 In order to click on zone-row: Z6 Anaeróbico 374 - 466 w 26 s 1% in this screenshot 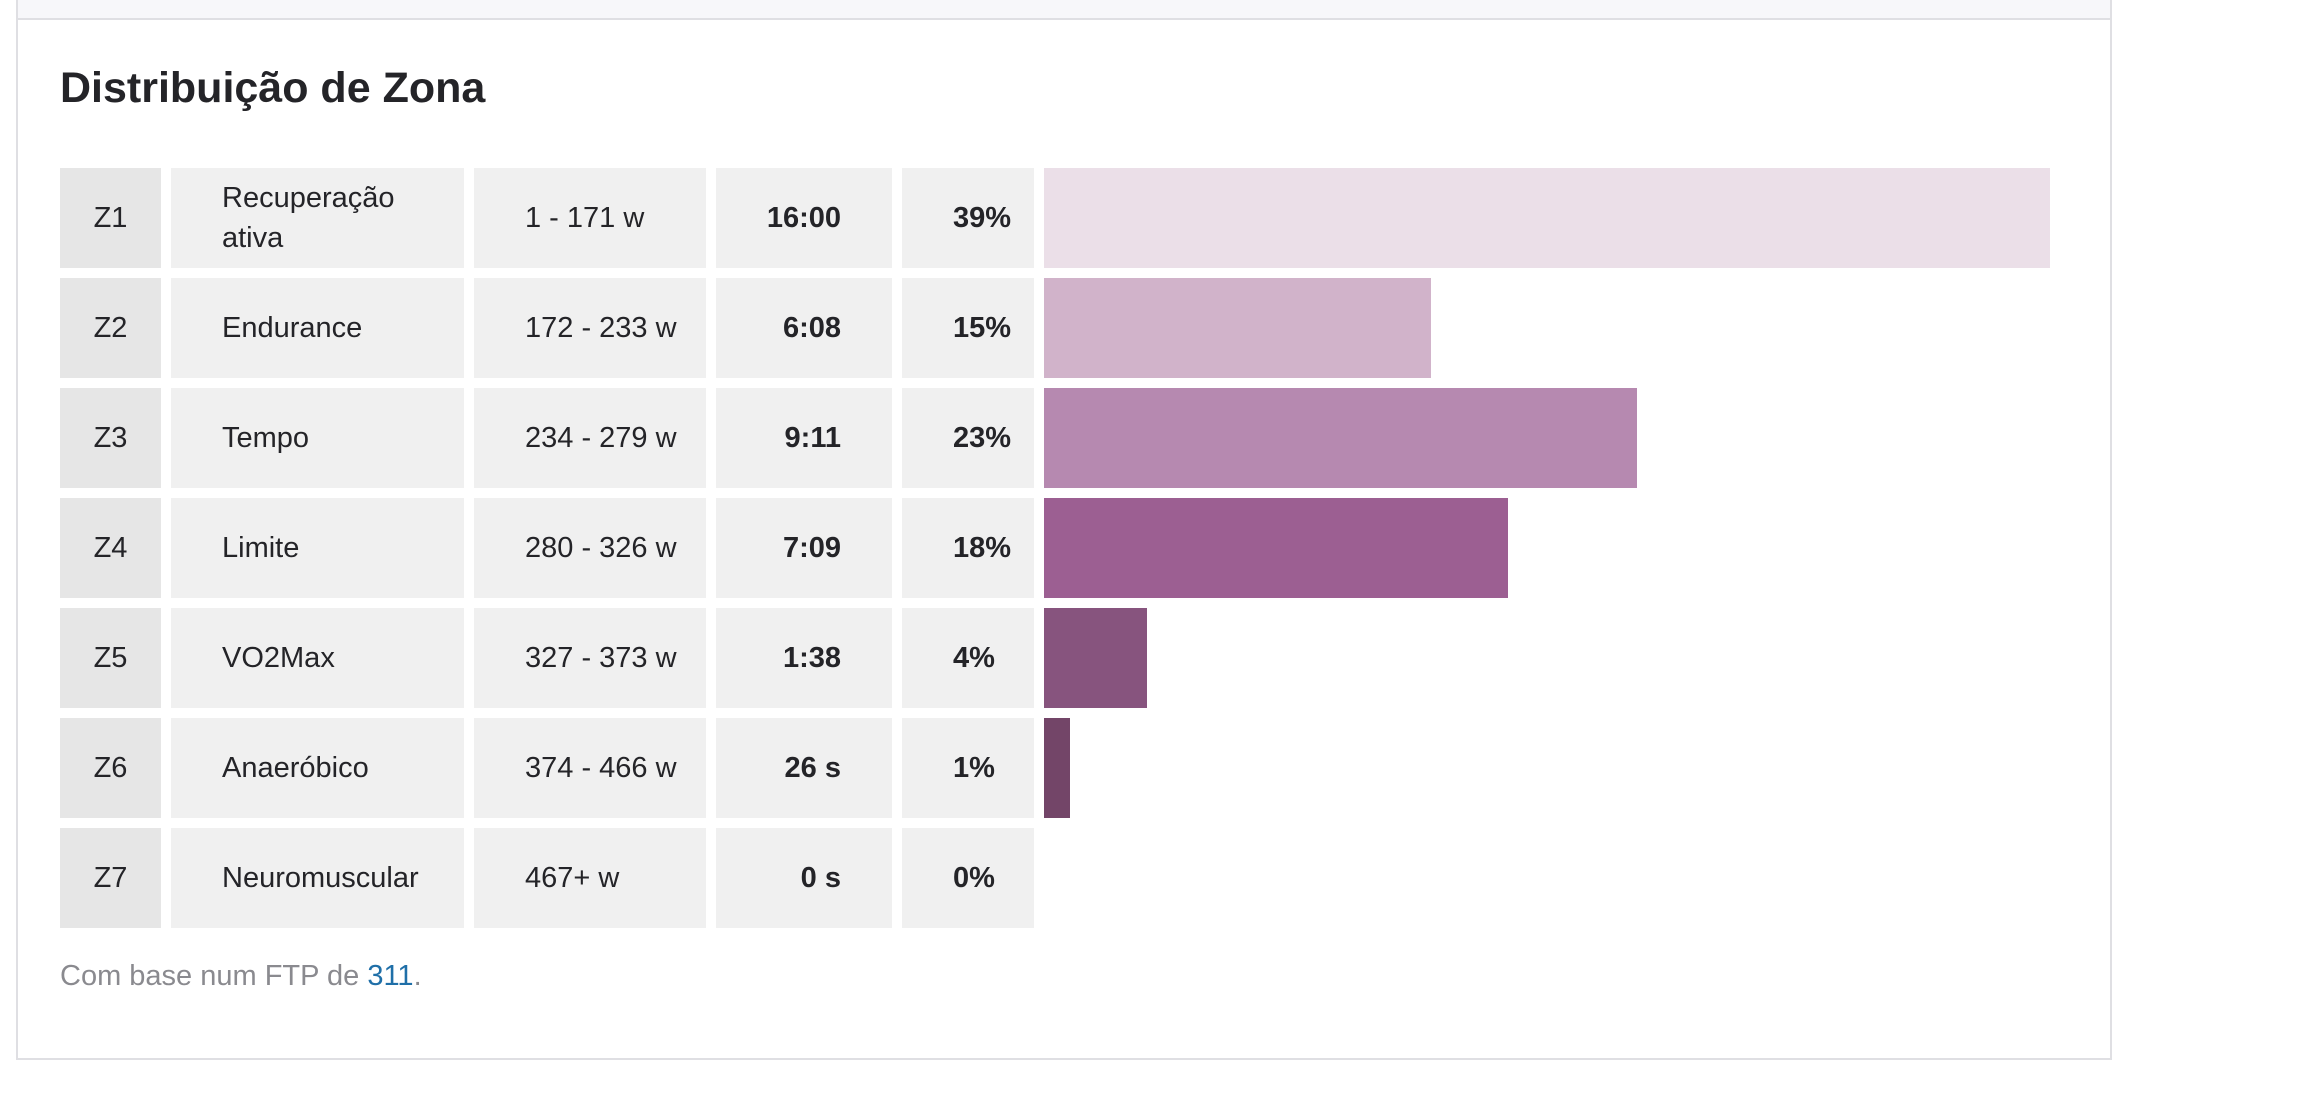, I will do `click(1066, 768)`.